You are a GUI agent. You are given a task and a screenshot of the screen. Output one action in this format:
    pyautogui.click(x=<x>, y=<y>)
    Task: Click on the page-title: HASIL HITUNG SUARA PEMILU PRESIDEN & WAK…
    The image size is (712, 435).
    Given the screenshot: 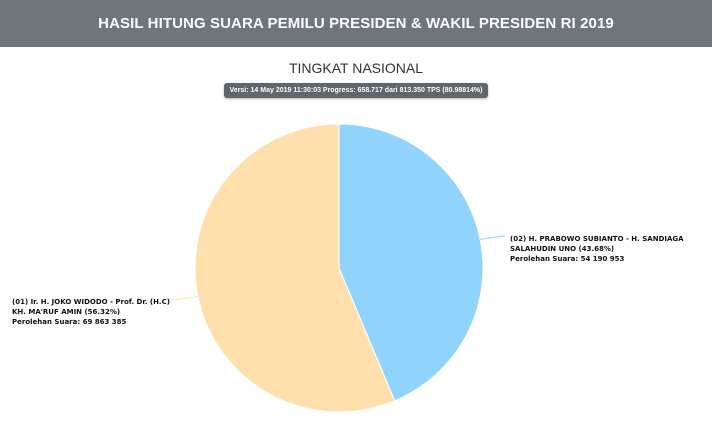 What is the action you would take?
    pyautogui.click(x=356, y=23)
    